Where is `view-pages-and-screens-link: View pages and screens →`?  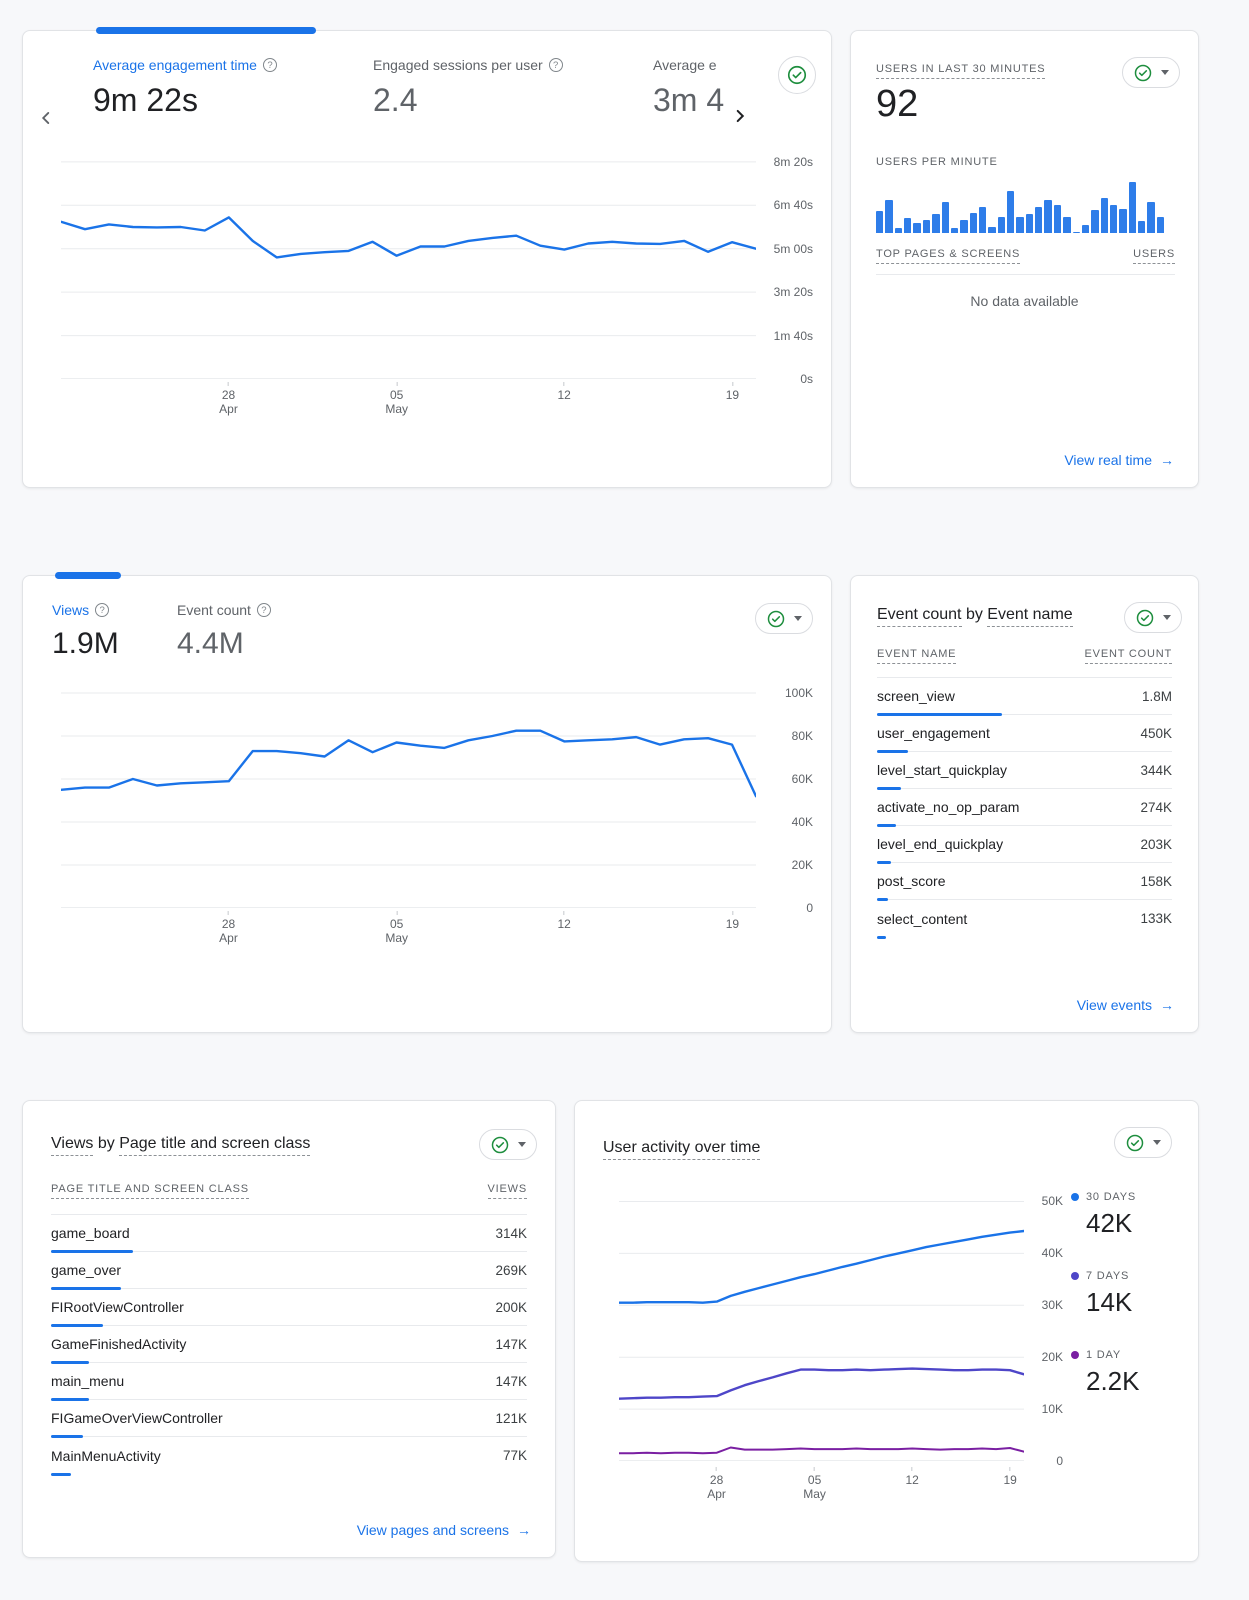
view-pages-and-screens-link: View pages and screens → is located at coordinates (444, 1530).